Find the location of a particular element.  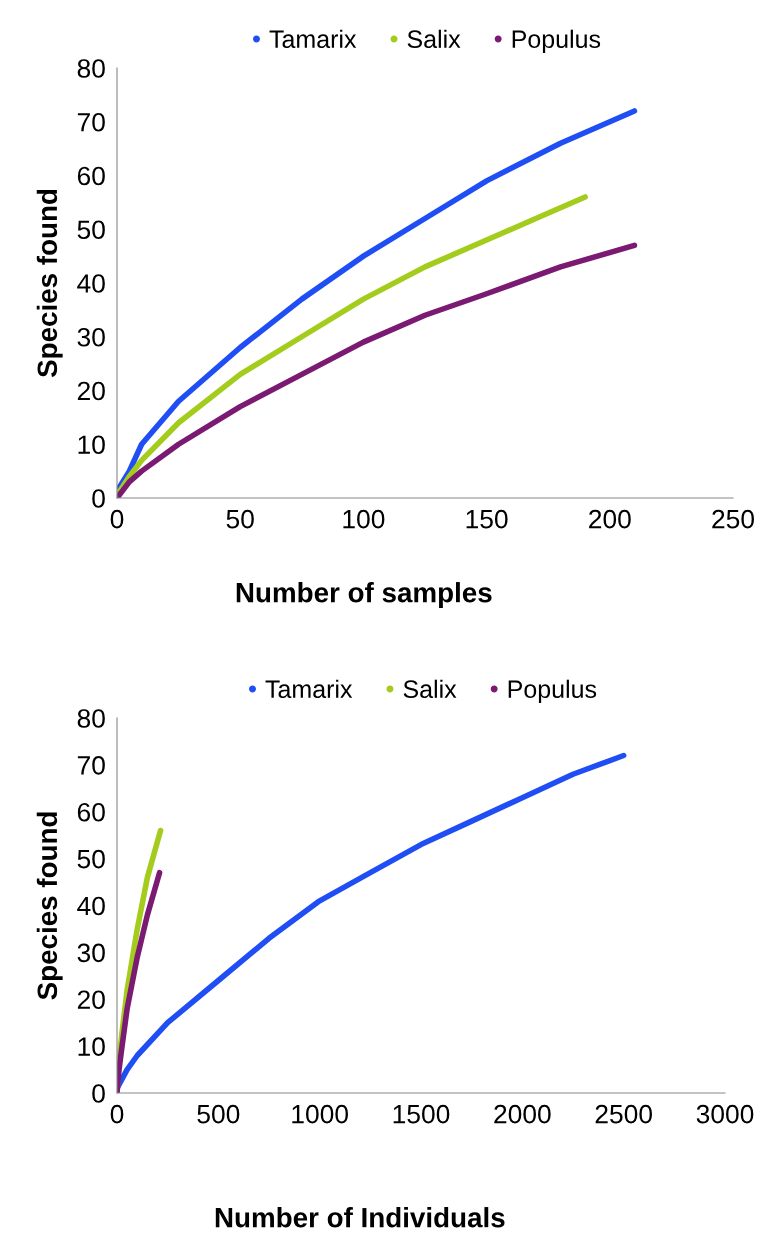

x-tick-label: 200 is located at coordinates (610, 519).